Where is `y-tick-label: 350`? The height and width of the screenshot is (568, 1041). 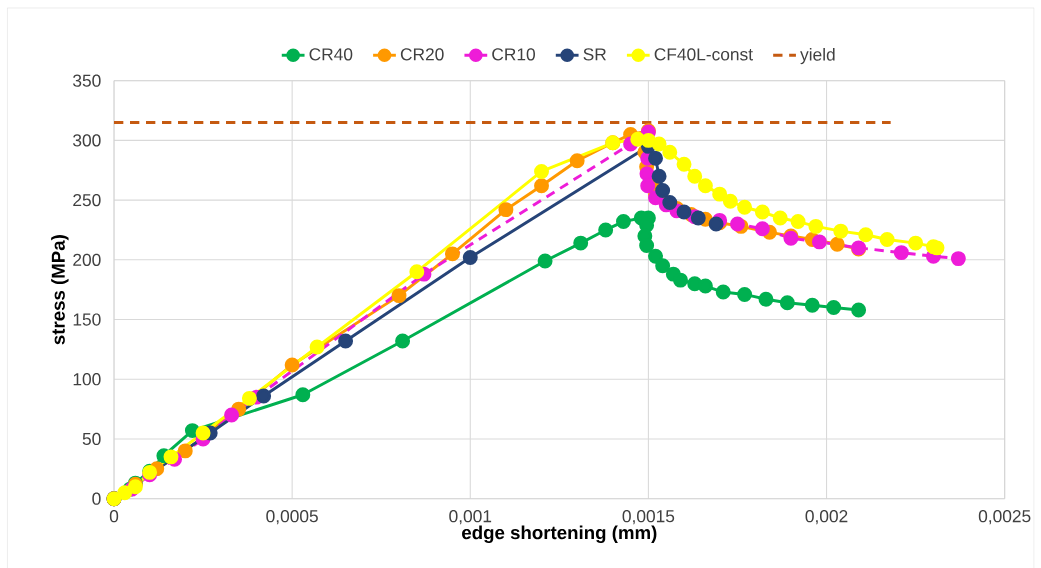 y-tick-label: 350 is located at coordinates (87, 80).